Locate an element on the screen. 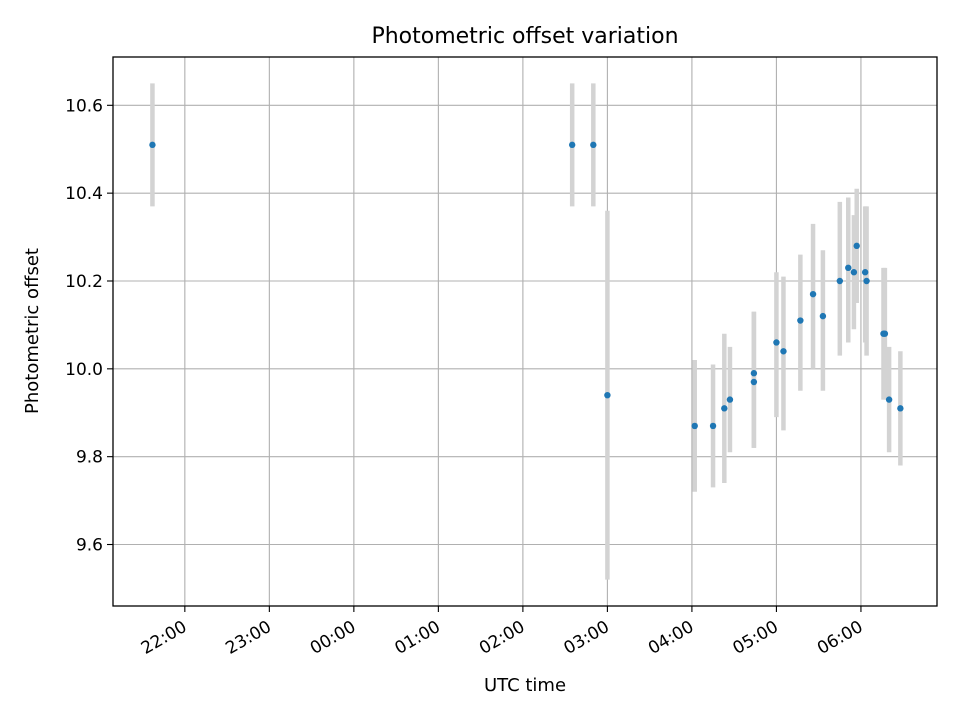 Image resolution: width=960 pixels, height=720 pixels. y-axis-ticks: 9.6 9.8 10.0 10.2 10.4 10.6 is located at coordinates (89, 326).